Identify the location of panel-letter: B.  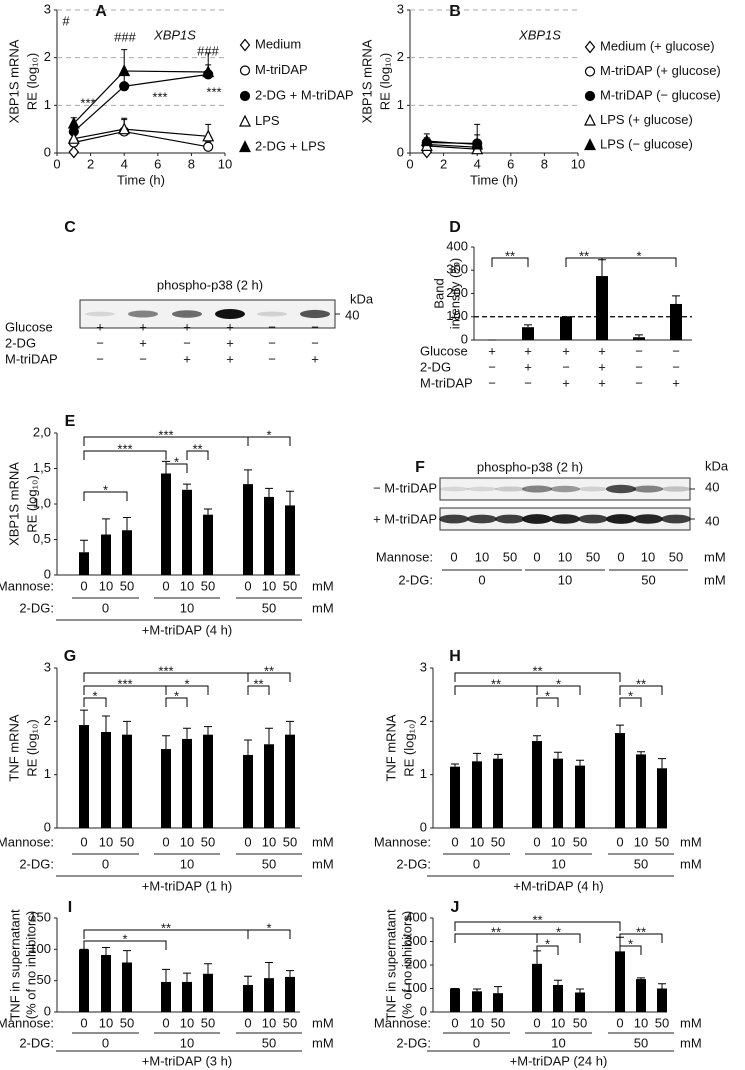
(455, 11).